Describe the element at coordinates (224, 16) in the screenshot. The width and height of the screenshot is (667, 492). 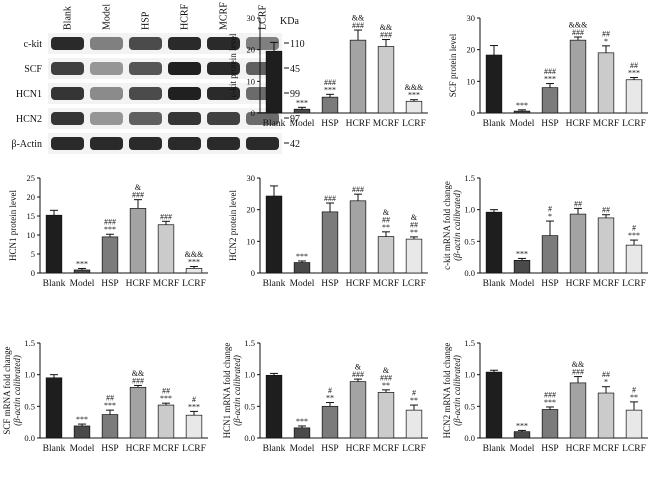
I see `blot-lane-label: MCRF` at that location.